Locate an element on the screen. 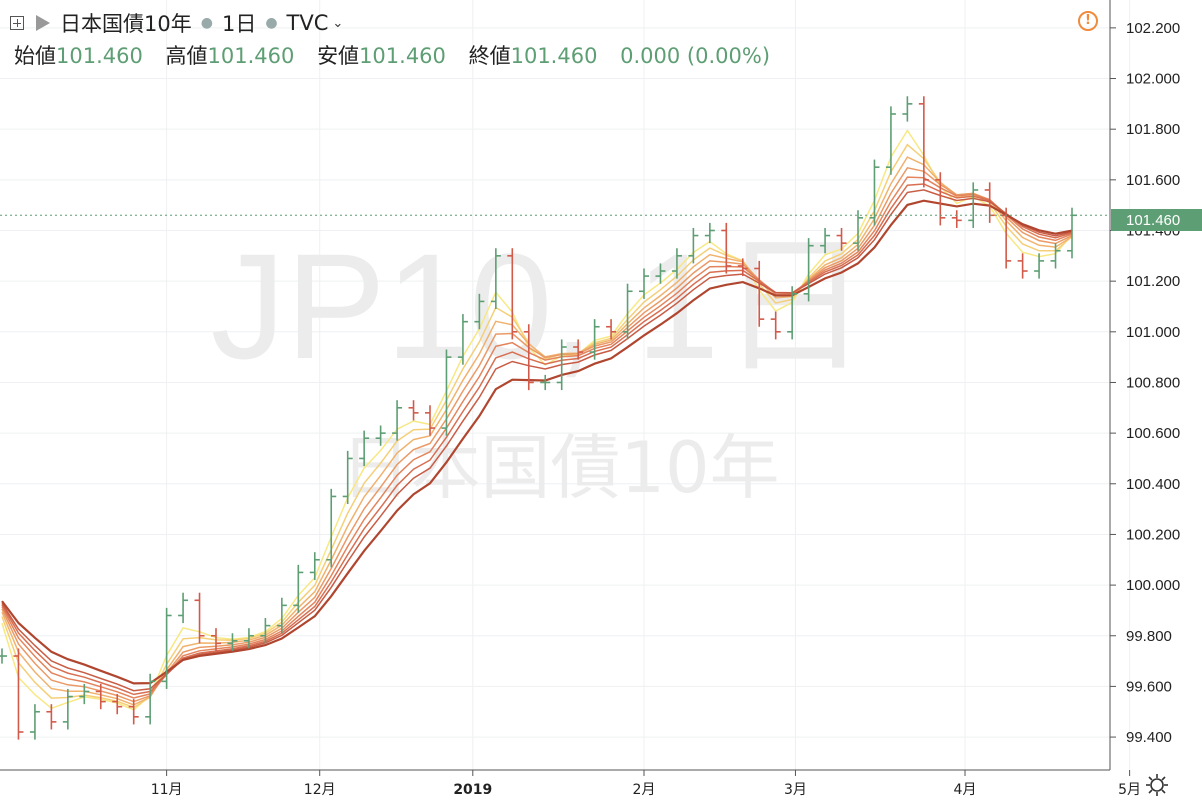 This screenshot has width=1202, height=800. time-tick-label: 2019 is located at coordinates (472, 790).